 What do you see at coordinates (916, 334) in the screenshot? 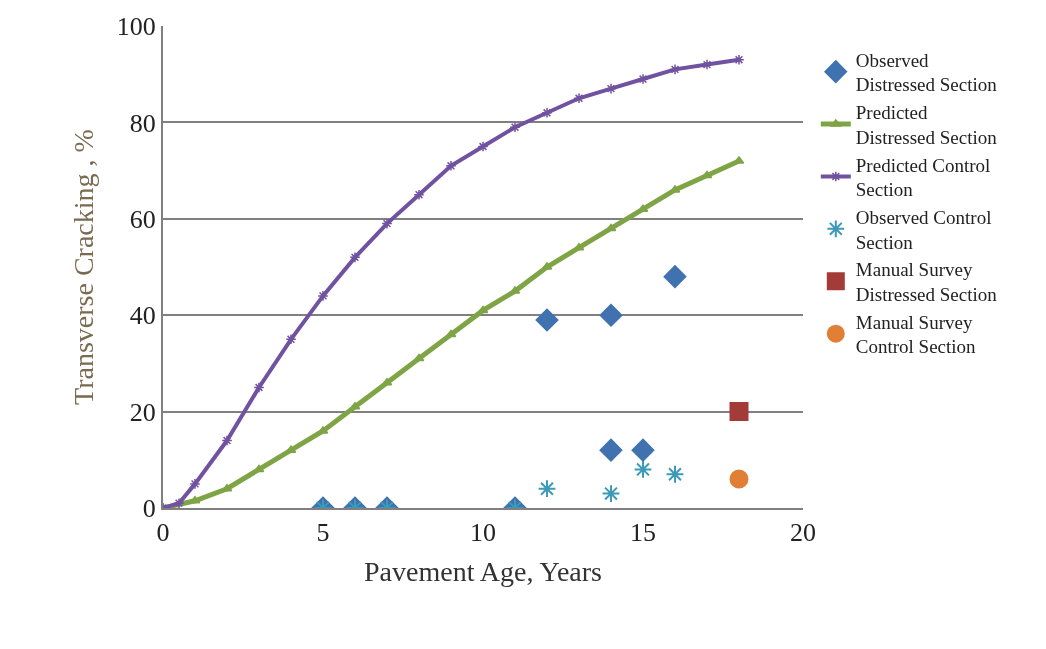
I see `legend-label: Manual Survey Control Section` at bounding box center [916, 334].